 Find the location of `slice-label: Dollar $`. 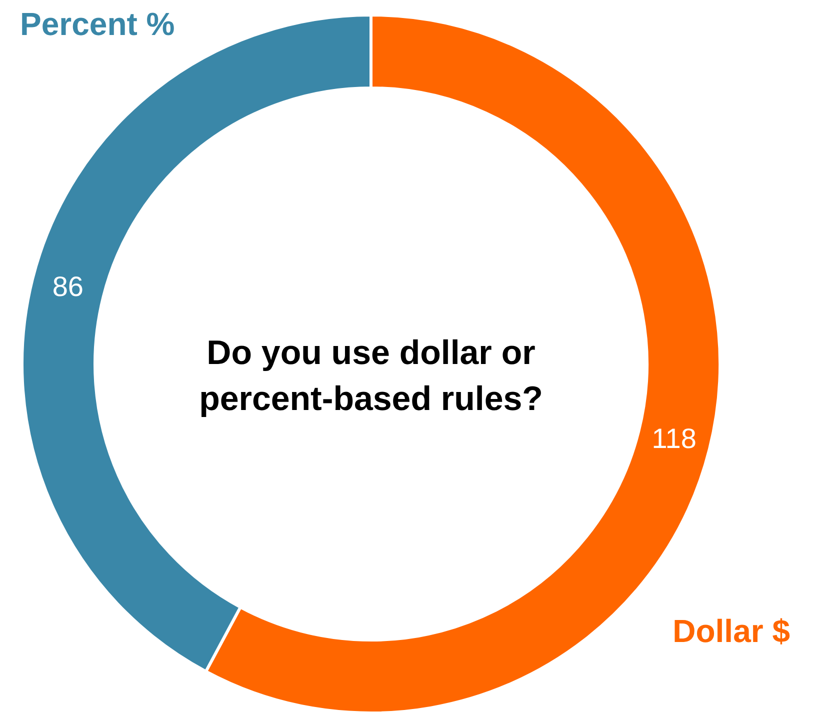

slice-label: Dollar $ is located at coordinates (731, 631).